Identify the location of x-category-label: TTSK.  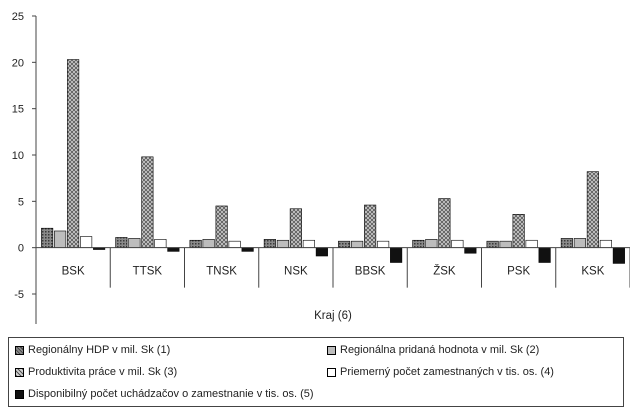
(148, 272).